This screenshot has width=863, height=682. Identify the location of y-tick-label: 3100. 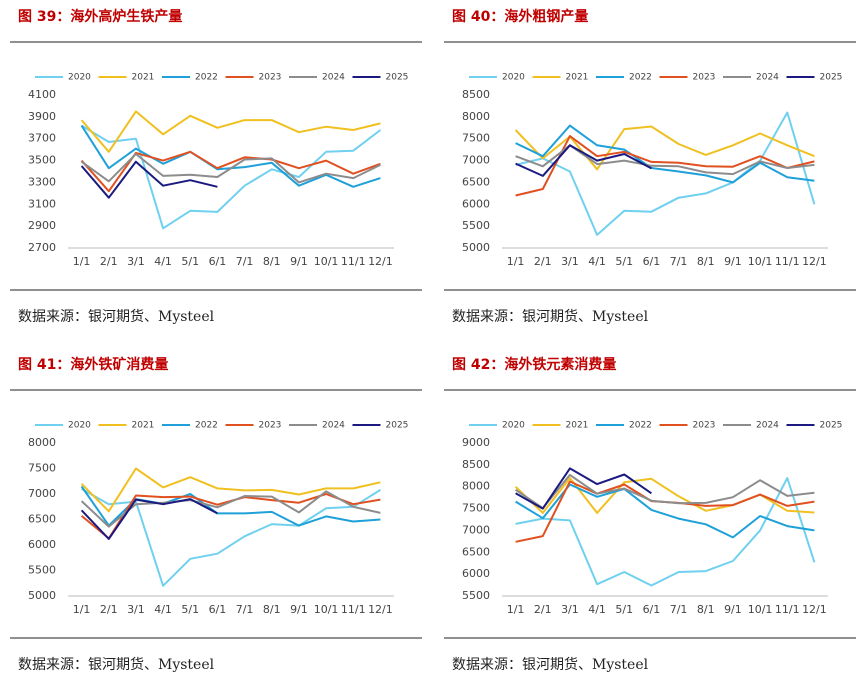
(42, 203).